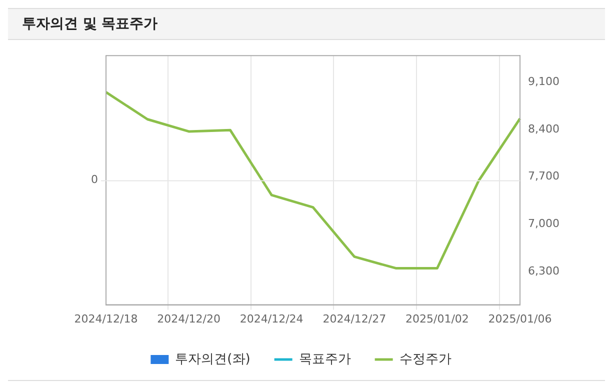 This screenshot has height=391, width=613. I want to click on legend-label: 수정주가, so click(425, 359).